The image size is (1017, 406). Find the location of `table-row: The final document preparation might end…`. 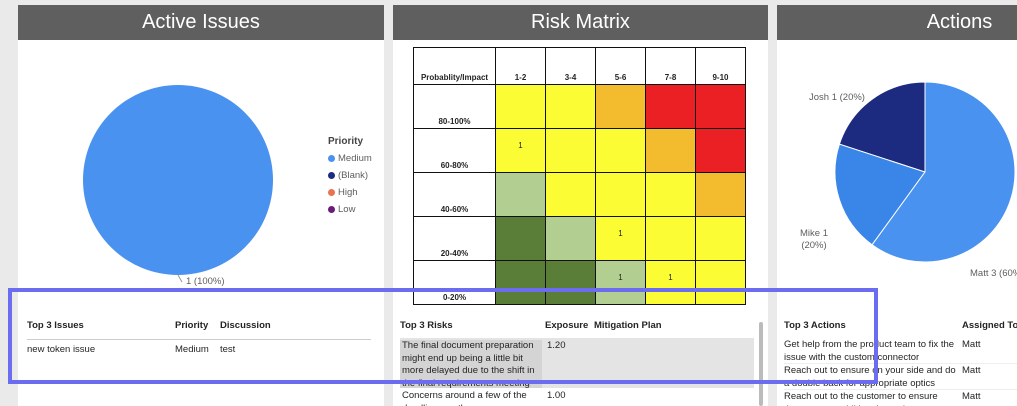

table-row: The final document preparation might end… is located at coordinates (577, 363).